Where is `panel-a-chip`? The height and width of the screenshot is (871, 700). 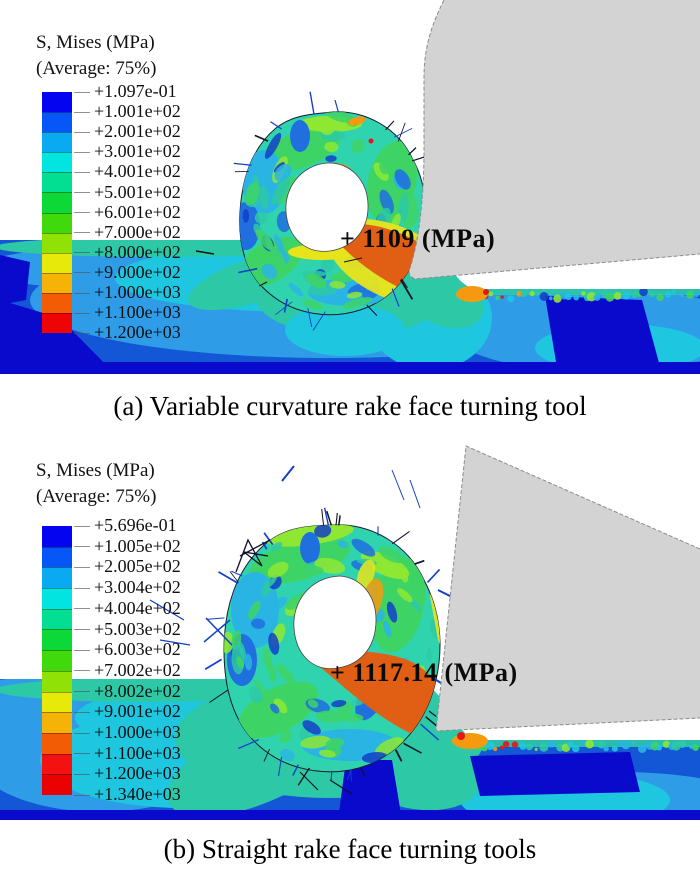
panel-a-chip is located at coordinates (310, 211).